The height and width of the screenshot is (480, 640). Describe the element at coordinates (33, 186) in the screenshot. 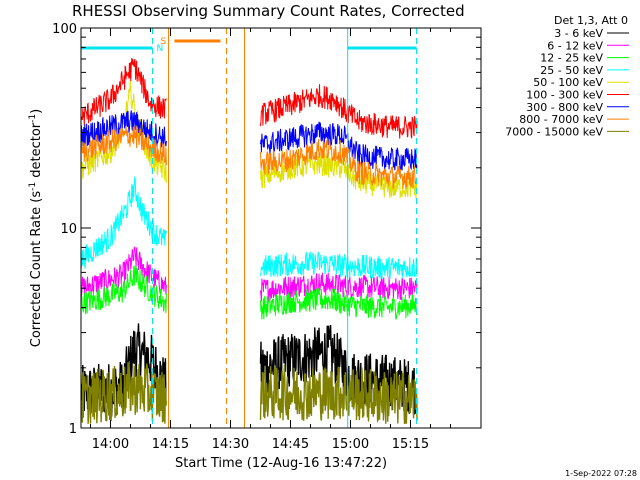

I see `y-axis-label-sup1: -1` at that location.